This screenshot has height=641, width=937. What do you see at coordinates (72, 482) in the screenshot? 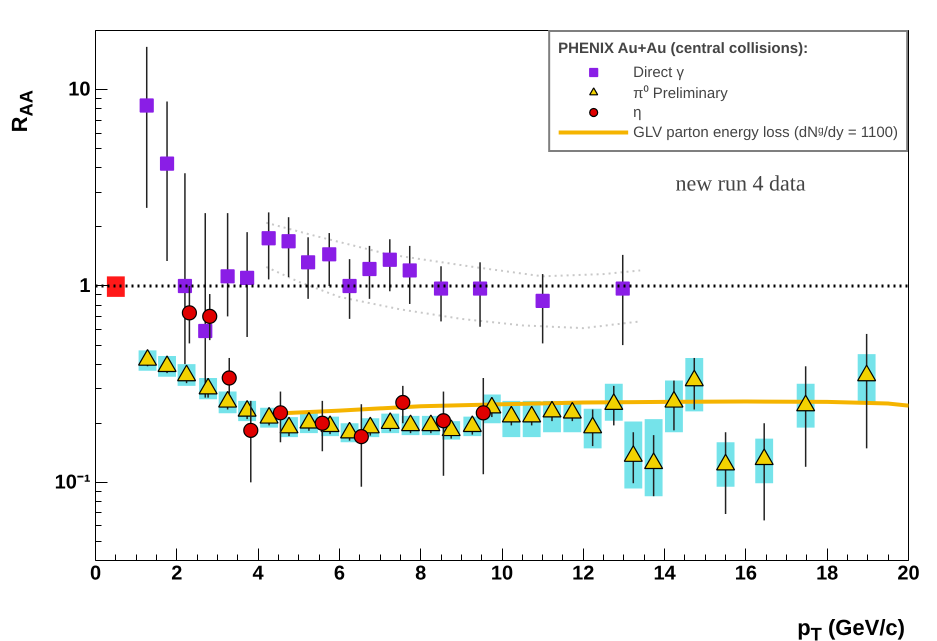
I see `y-tick-label: 10⁻¹` at bounding box center [72, 482].